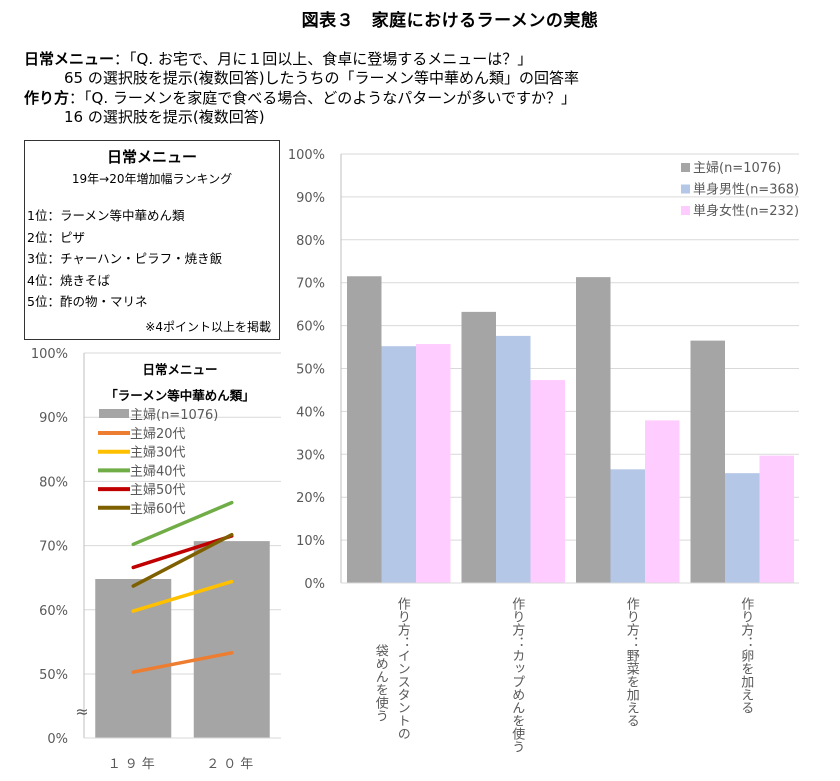  I want to click on figure-title: 図表３ 家庭におけるラーメンの実態, so click(450, 21).